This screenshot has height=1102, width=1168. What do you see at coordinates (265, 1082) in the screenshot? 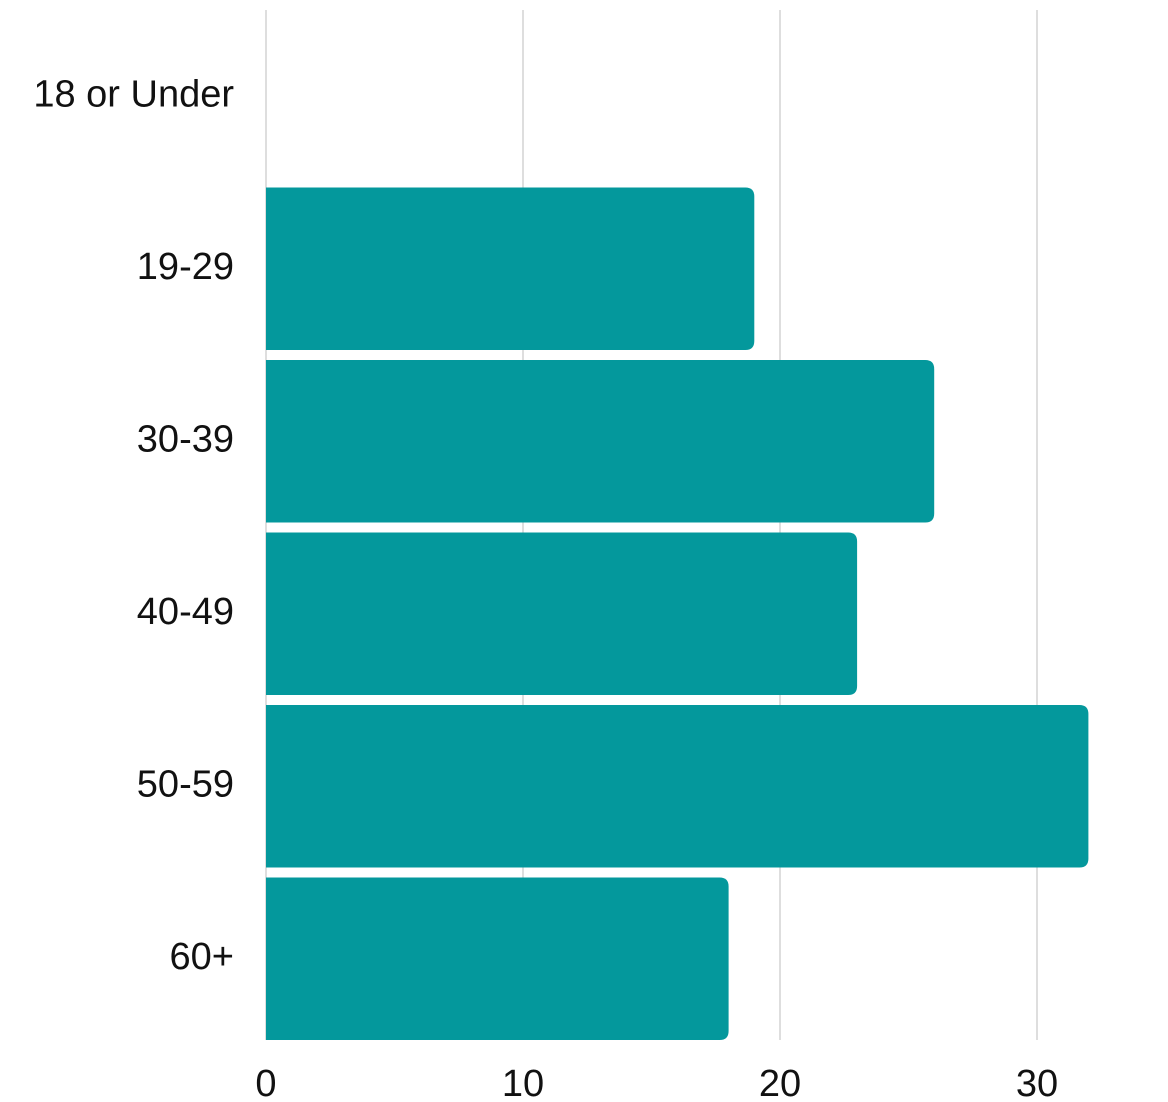
I see `x-tick-label: 0` at bounding box center [265, 1082].